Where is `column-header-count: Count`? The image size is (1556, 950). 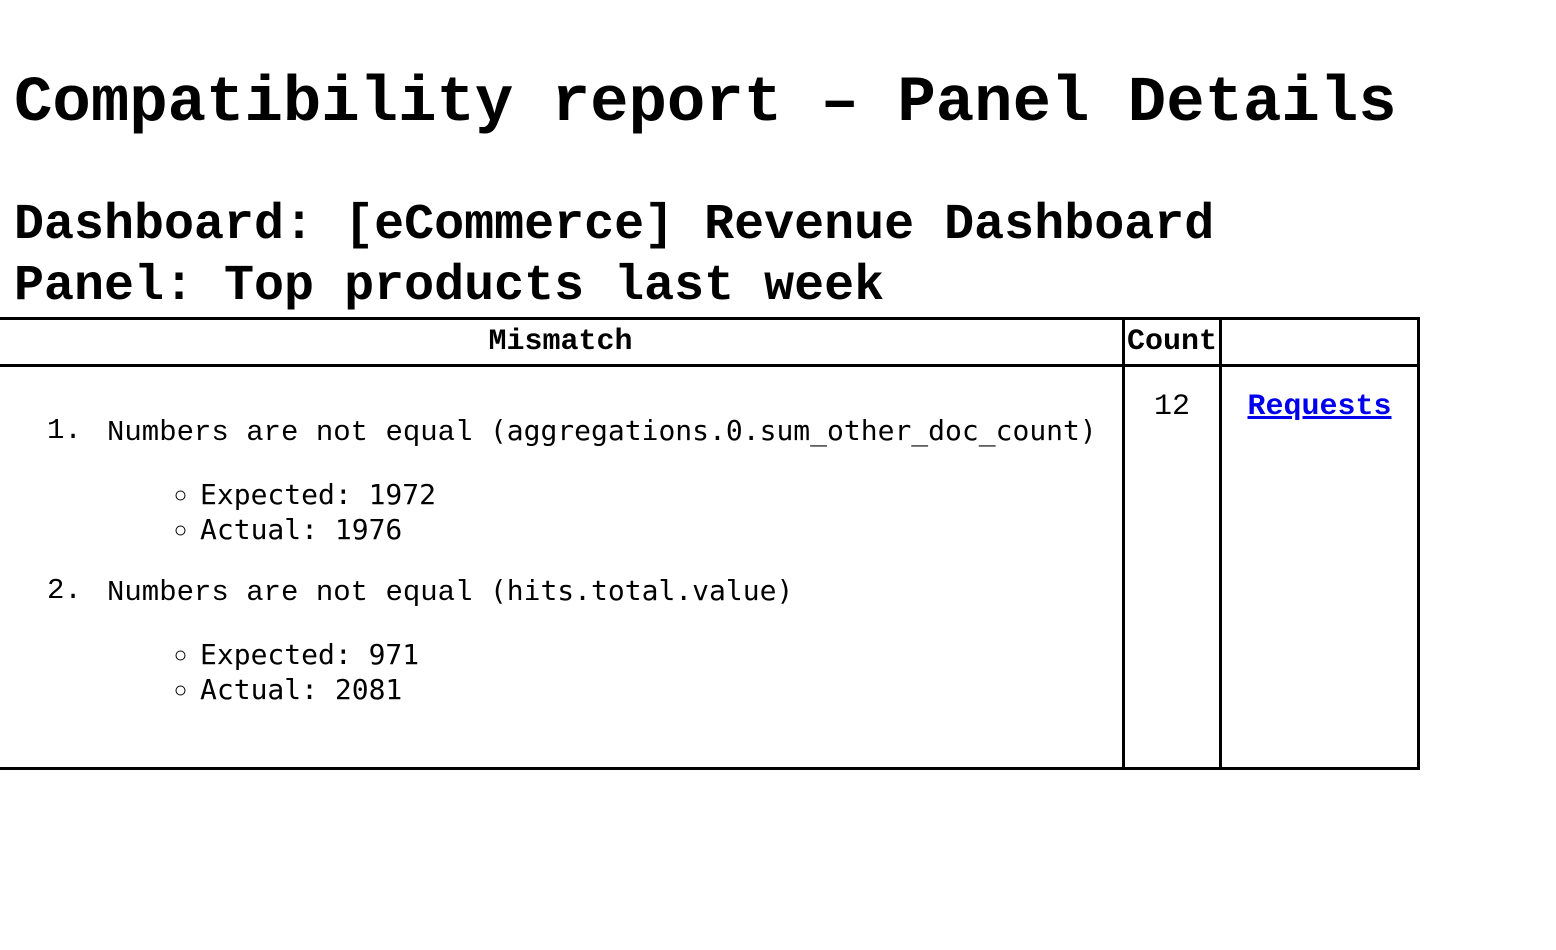 column-header-count: Count is located at coordinates (1172, 341).